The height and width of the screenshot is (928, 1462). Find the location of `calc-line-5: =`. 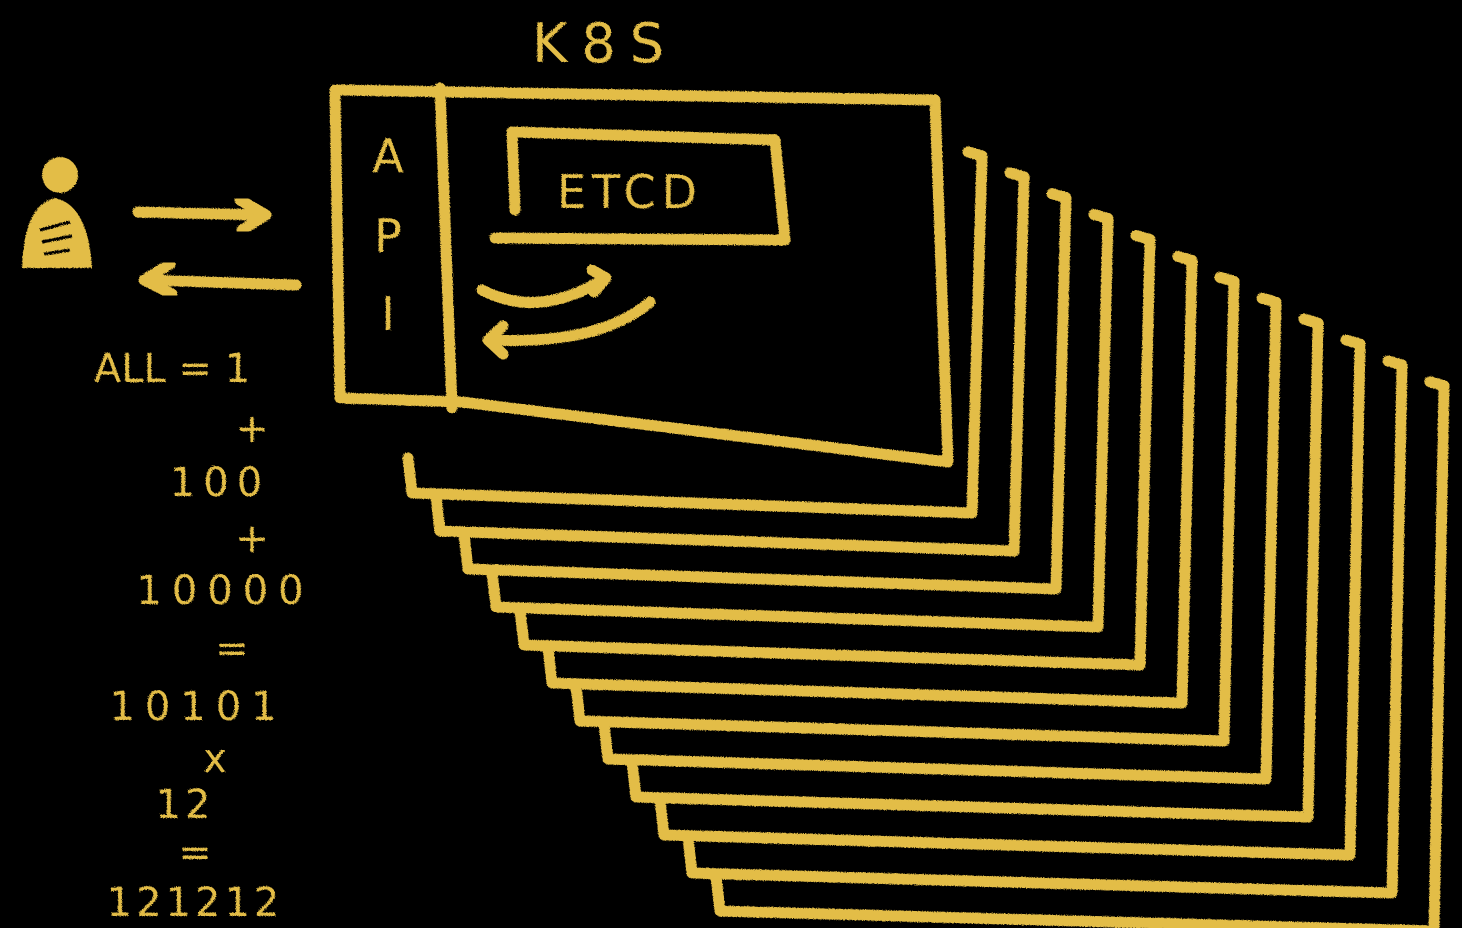

calc-line-5: = is located at coordinates (232, 649).